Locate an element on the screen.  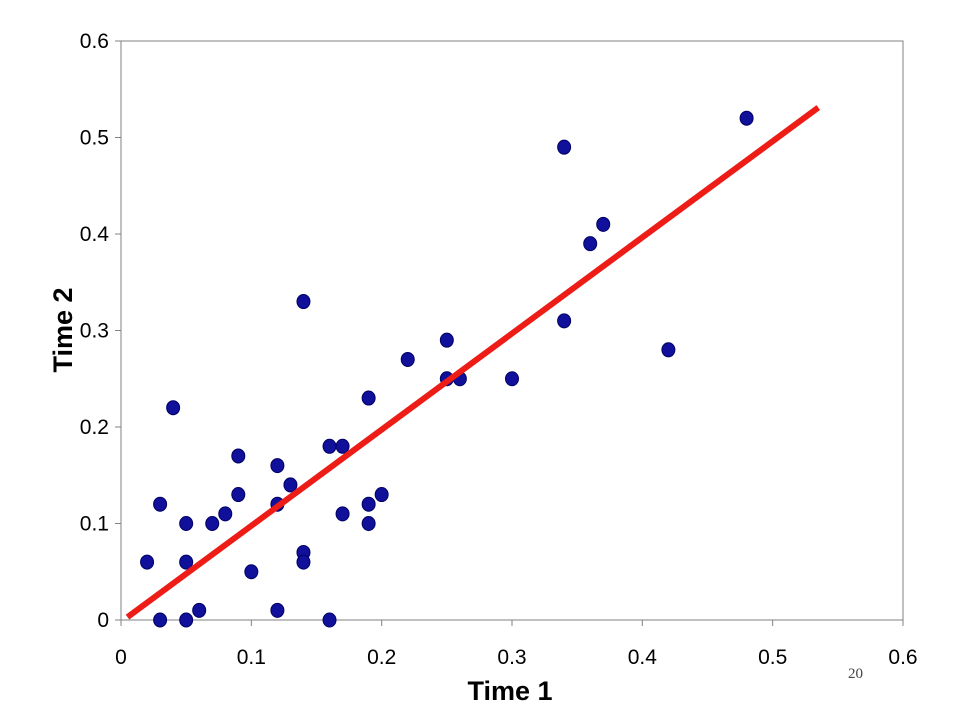
x-tick-label: 0.1 is located at coordinates (251, 657).